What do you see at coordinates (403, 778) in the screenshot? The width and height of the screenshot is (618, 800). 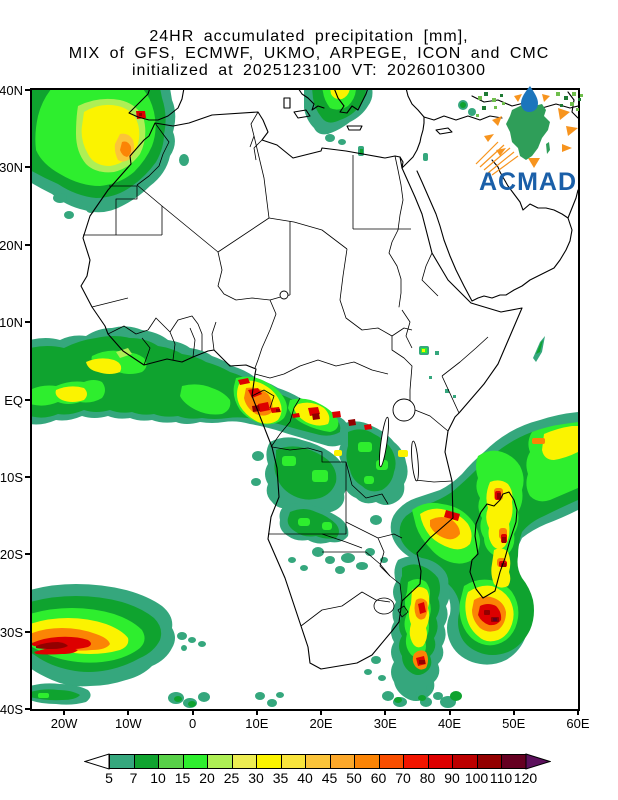 I see `colorbar-label: 70` at bounding box center [403, 778].